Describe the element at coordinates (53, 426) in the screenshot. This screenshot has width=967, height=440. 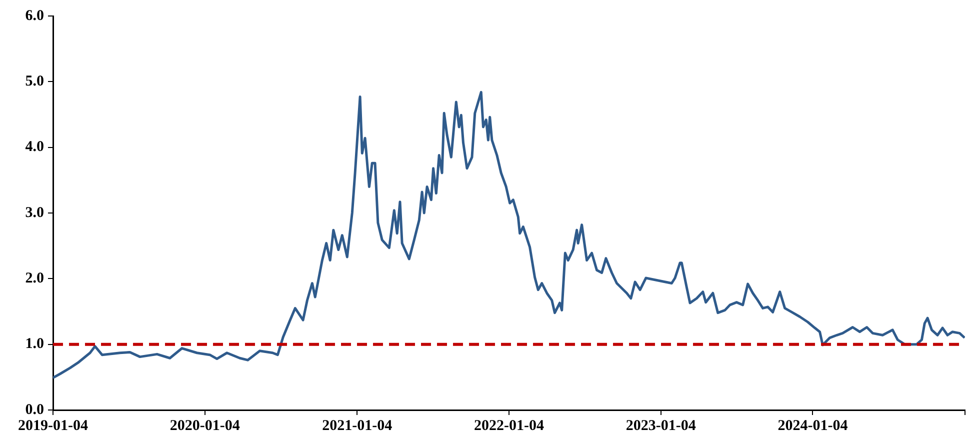
I see `x-tick-label: 2019-01-04` at that location.